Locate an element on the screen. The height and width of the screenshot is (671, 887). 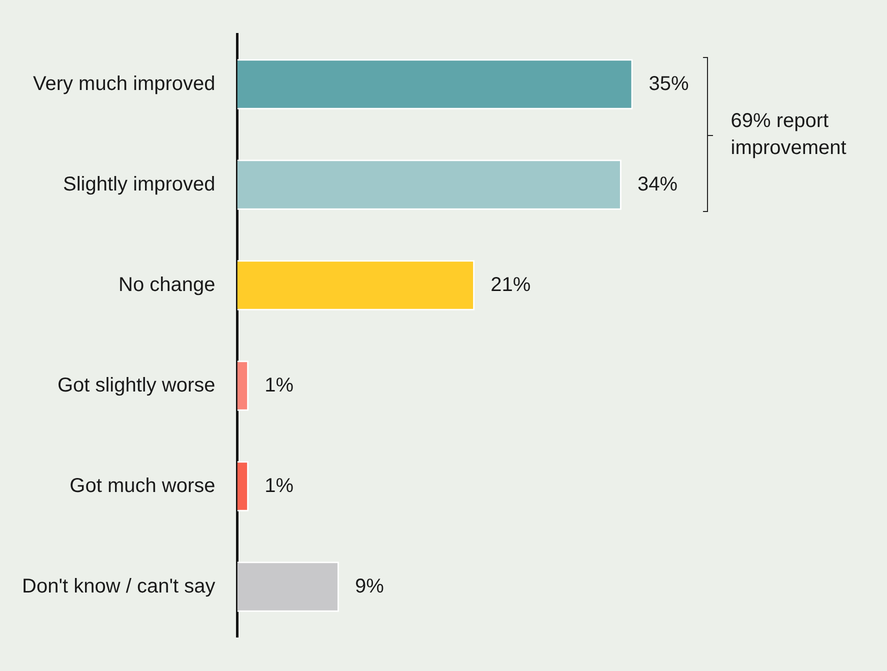
y-tick-label: Got much worse is located at coordinates (143, 485).